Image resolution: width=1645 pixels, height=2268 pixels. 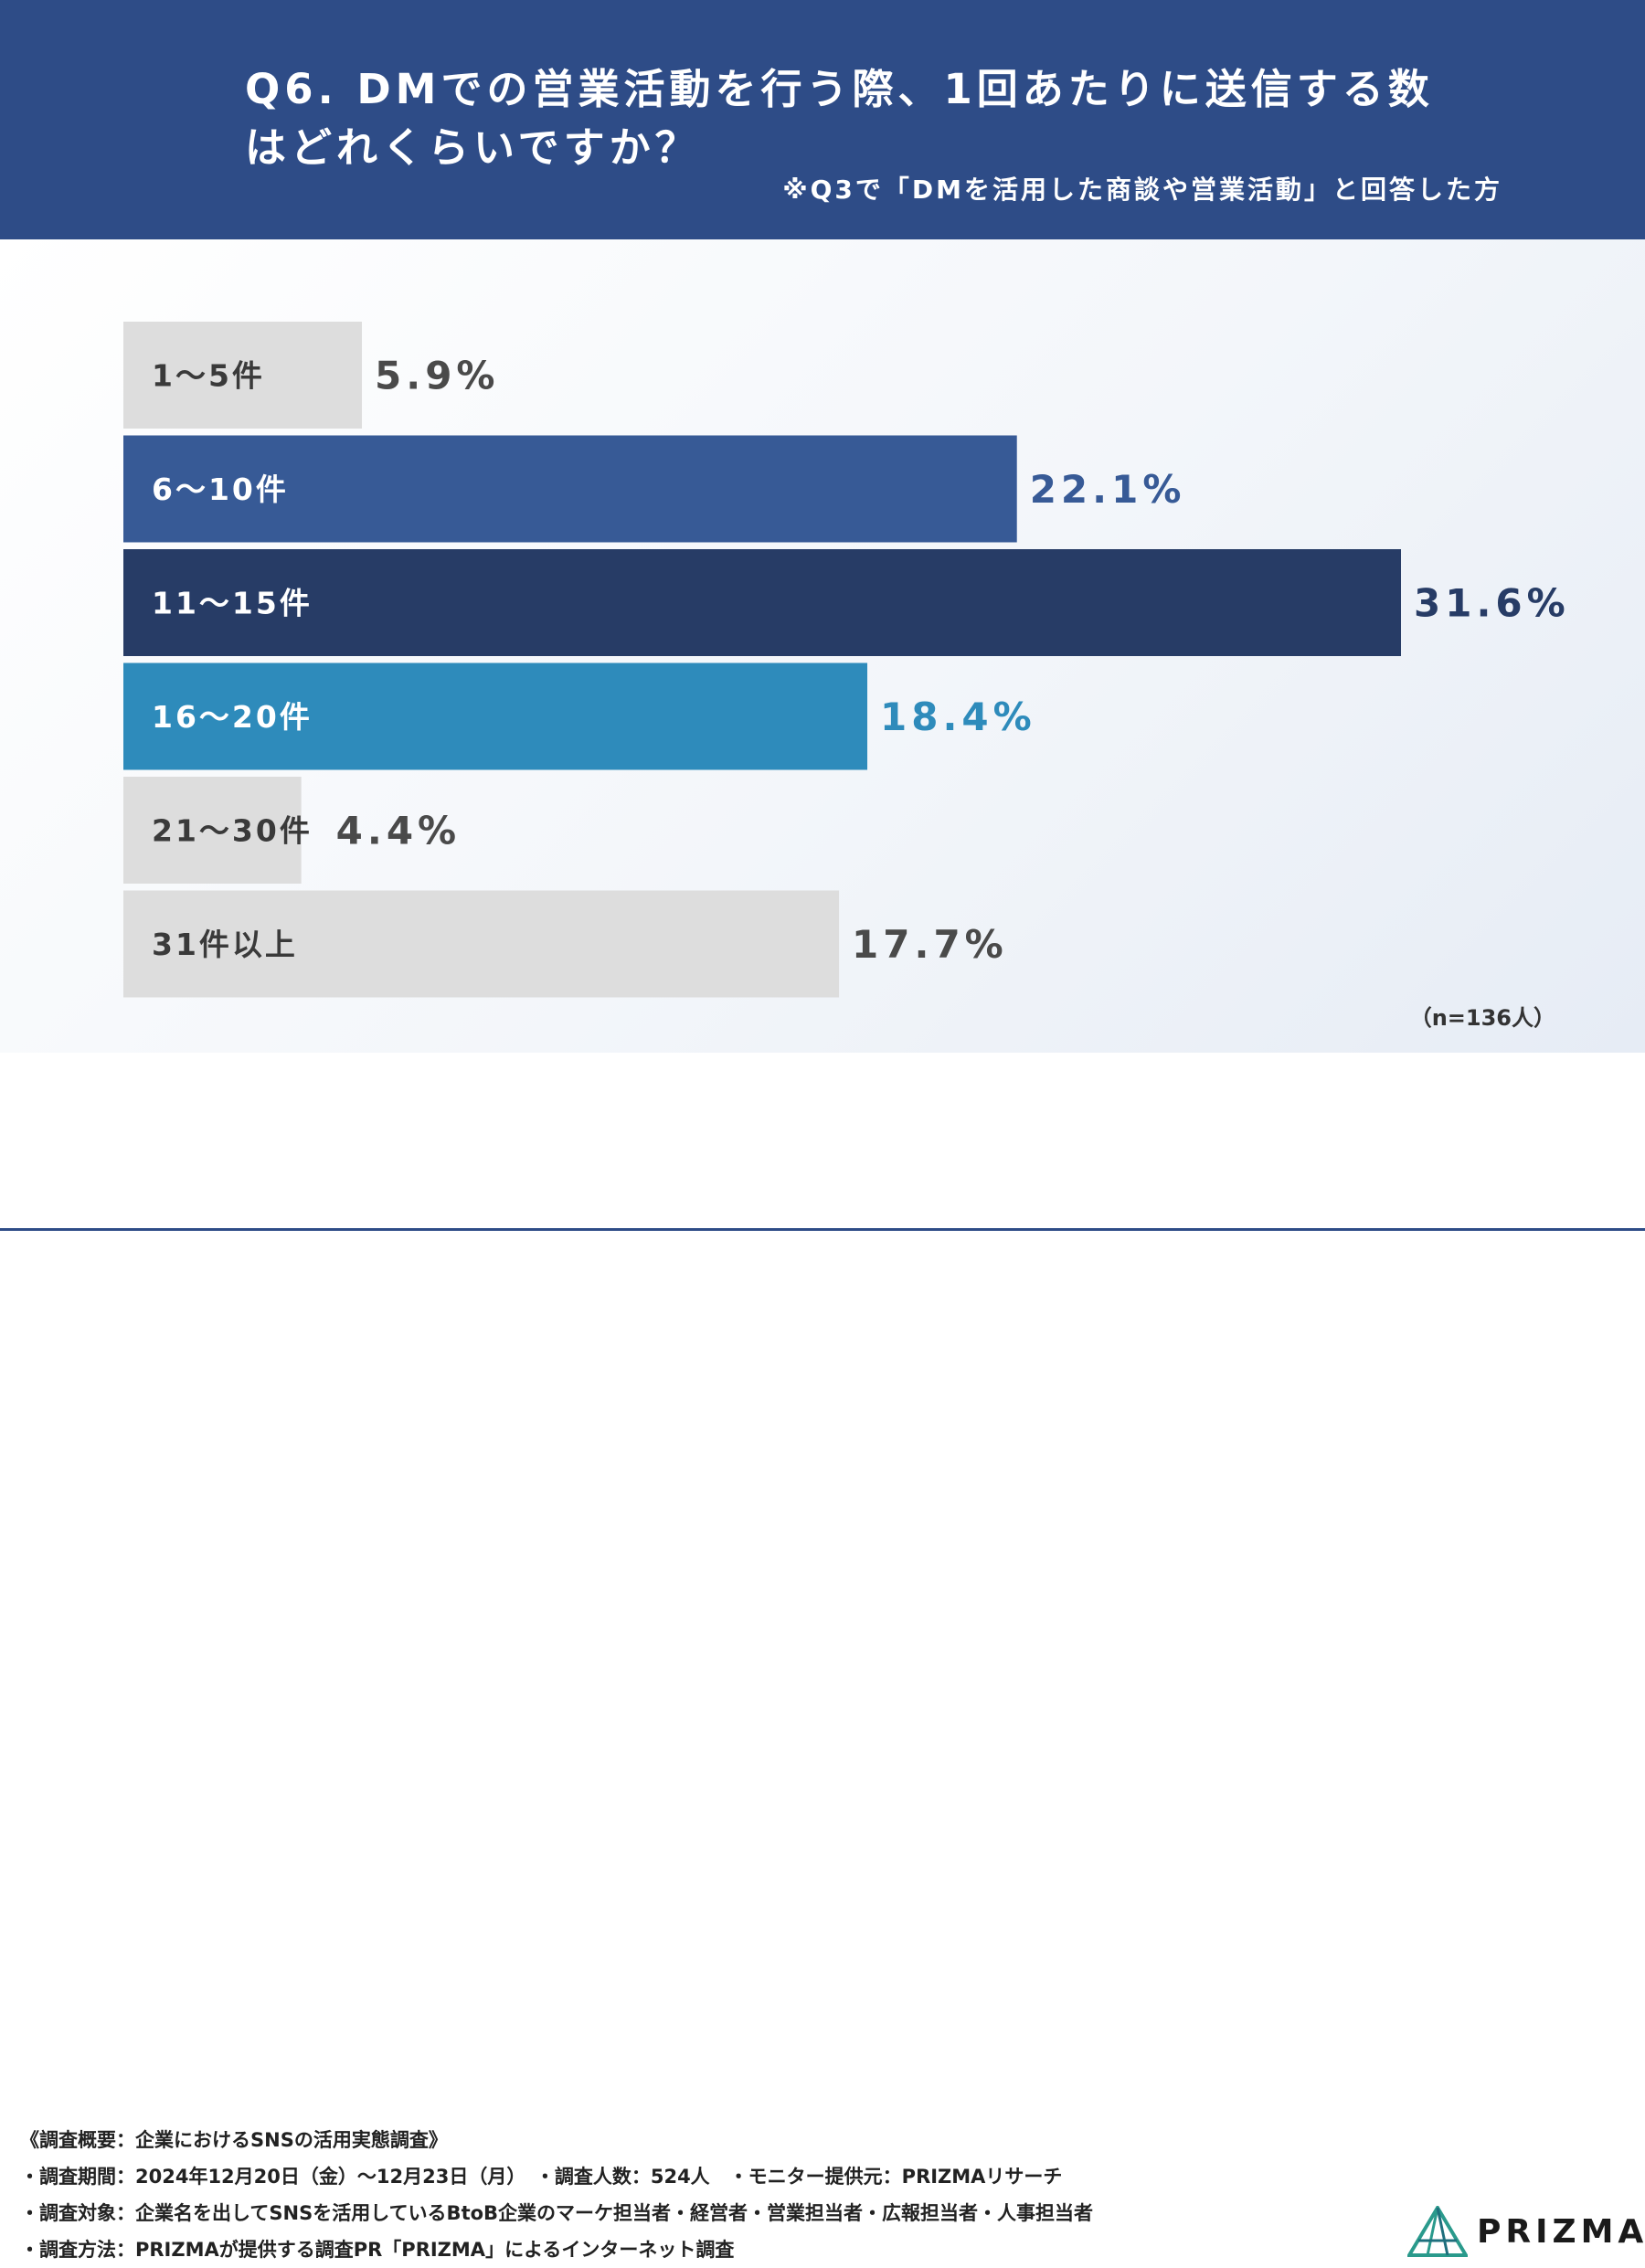 What do you see at coordinates (930, 944) in the screenshot?
I see `value-label: 17.7%` at bounding box center [930, 944].